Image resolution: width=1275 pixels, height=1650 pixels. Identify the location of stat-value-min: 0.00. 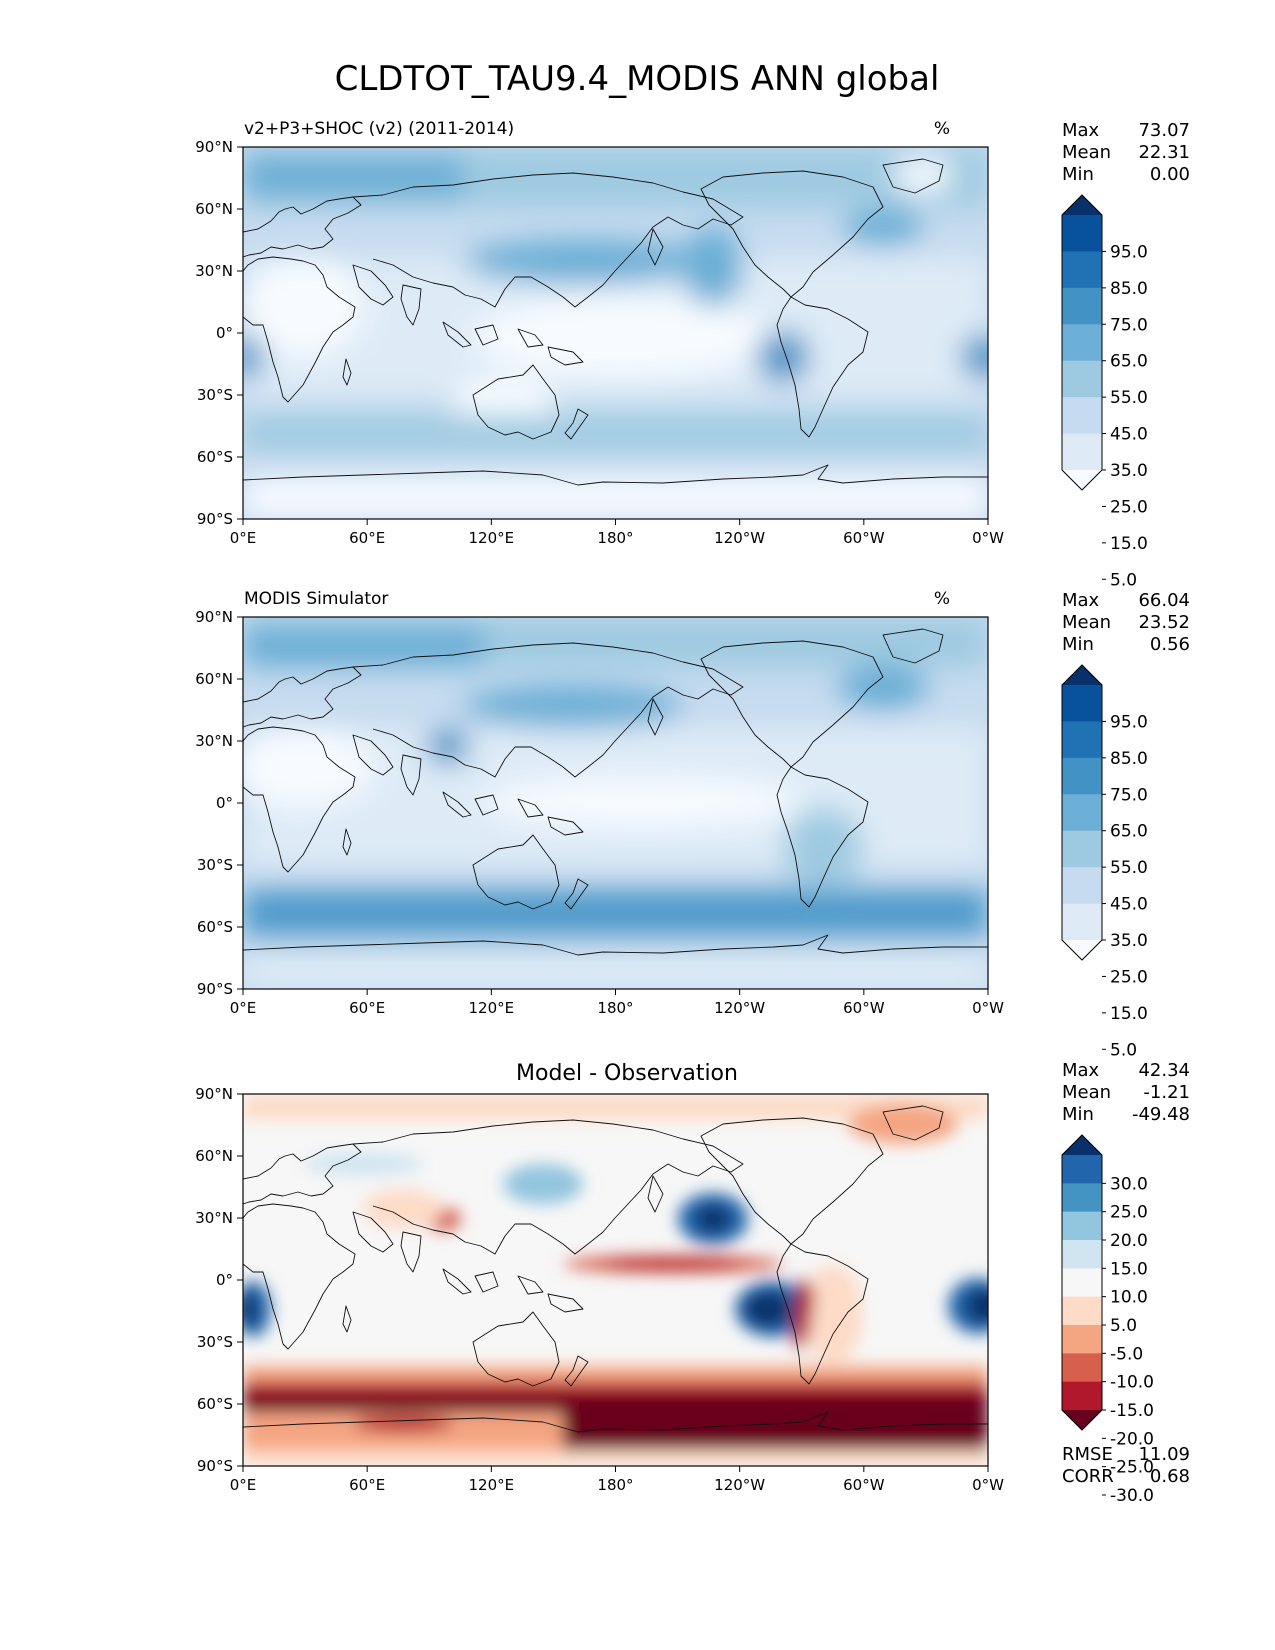
(1170, 174).